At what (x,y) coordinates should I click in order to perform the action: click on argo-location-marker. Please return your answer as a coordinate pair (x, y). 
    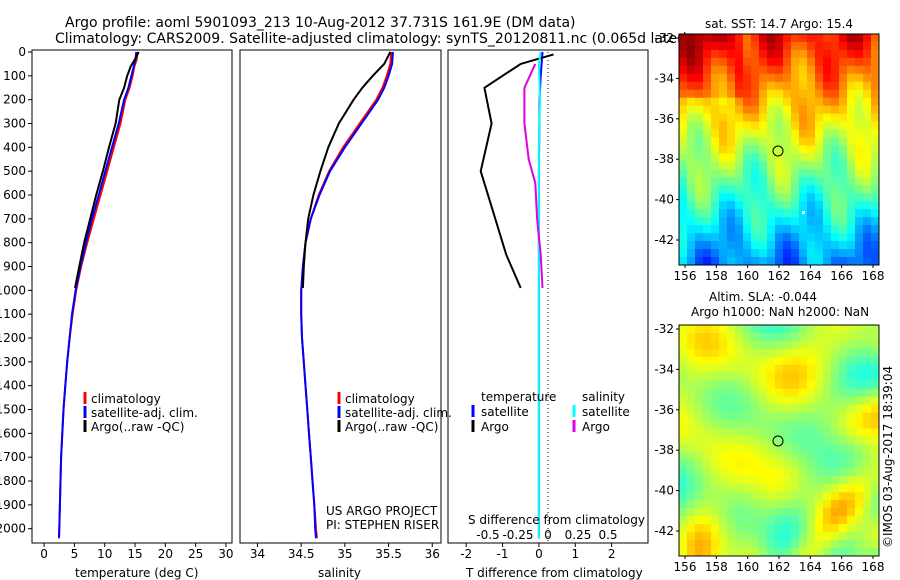
    Looking at the image, I should click on (778, 151).